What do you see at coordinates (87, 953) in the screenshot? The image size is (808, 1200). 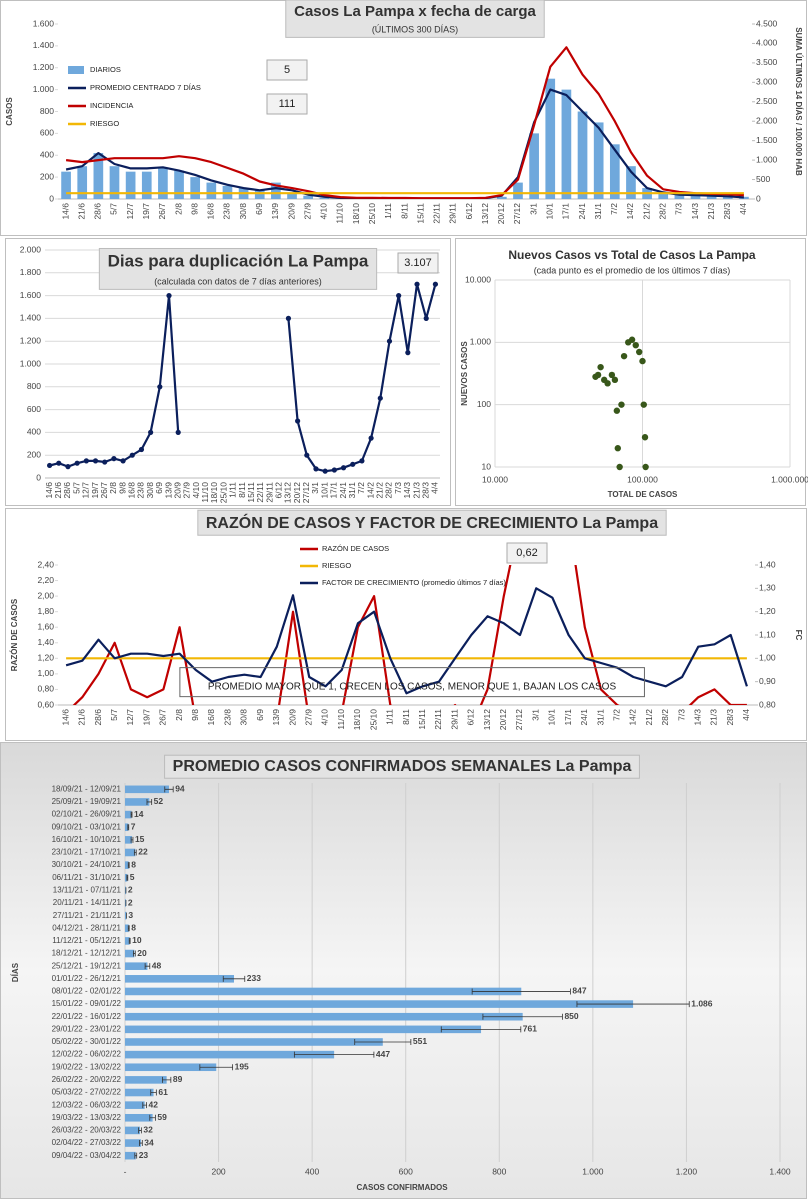 I see `y-tick-label: 18/12/21 - 12/12/21` at bounding box center [87, 953].